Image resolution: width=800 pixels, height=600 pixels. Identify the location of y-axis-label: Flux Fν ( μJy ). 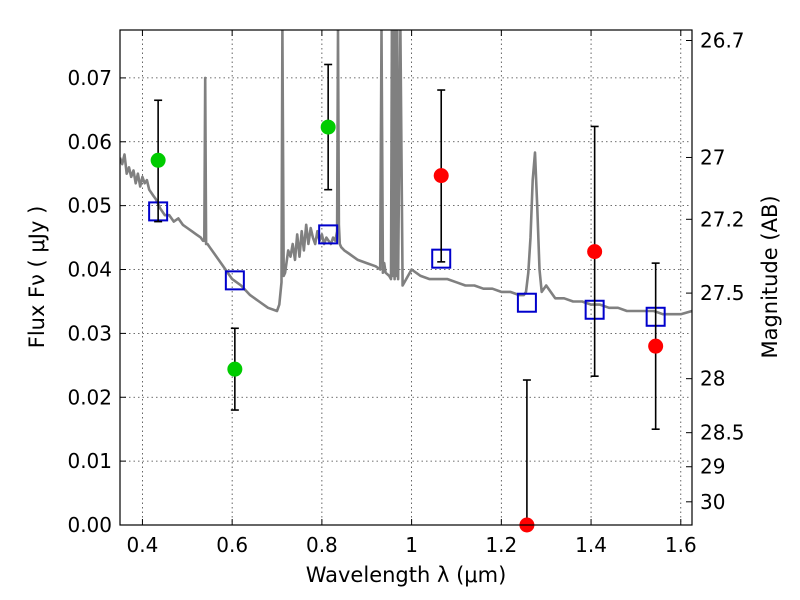
(37, 277).